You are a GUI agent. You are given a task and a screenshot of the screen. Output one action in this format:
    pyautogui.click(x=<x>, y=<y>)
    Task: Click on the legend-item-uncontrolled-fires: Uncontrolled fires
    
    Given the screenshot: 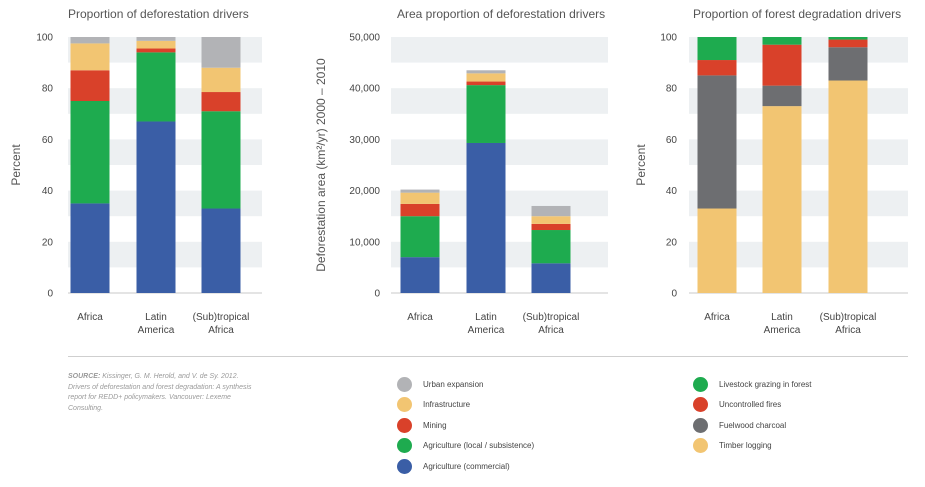 What is the action you would take?
    pyautogui.click(x=752, y=405)
    